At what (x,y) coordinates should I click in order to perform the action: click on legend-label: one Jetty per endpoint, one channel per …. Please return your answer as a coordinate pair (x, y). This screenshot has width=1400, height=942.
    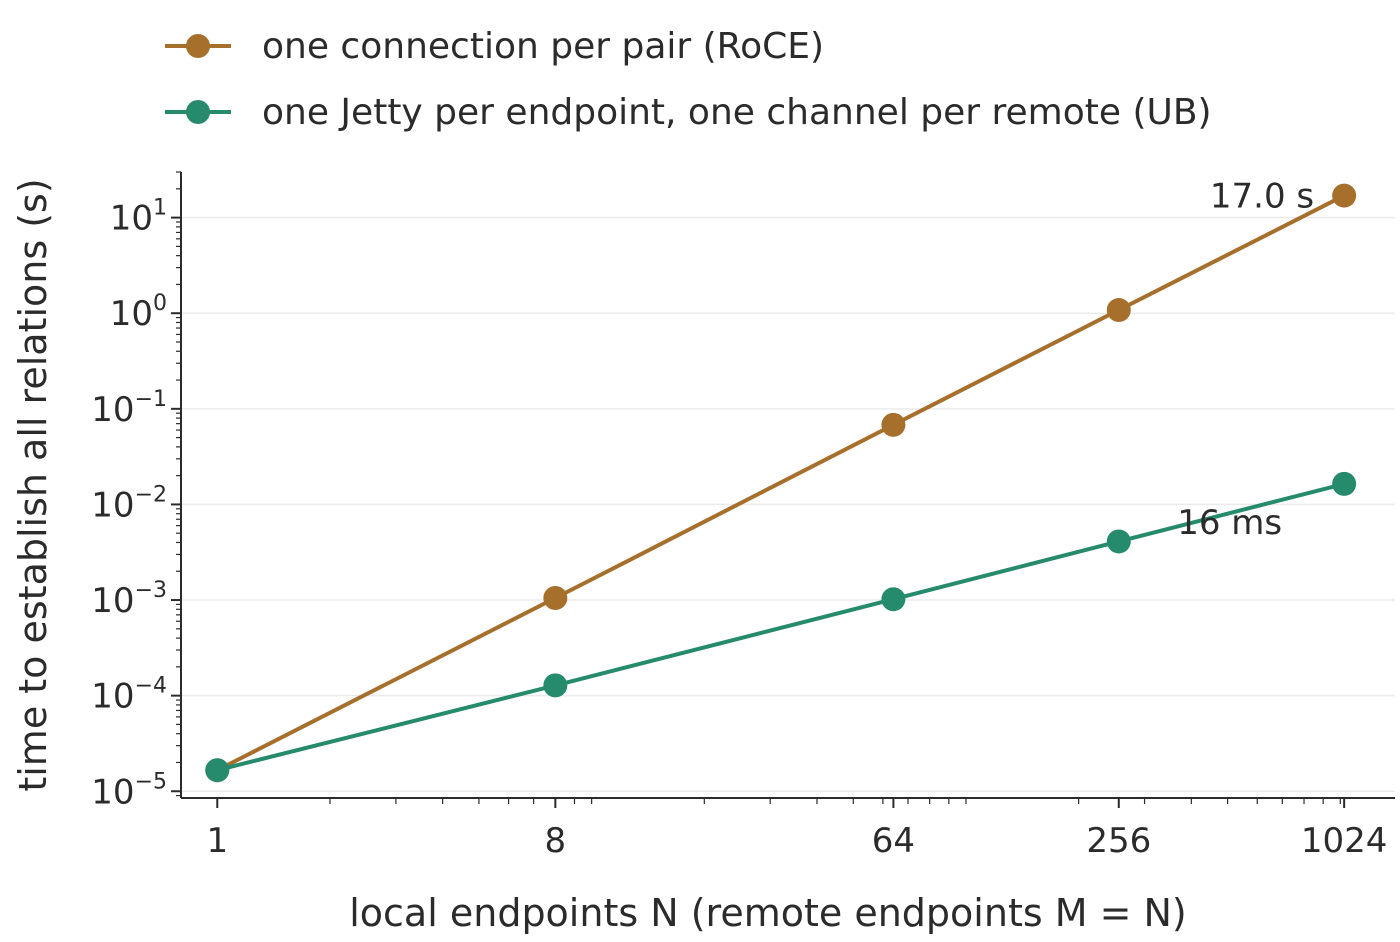
    Looking at the image, I should click on (737, 112).